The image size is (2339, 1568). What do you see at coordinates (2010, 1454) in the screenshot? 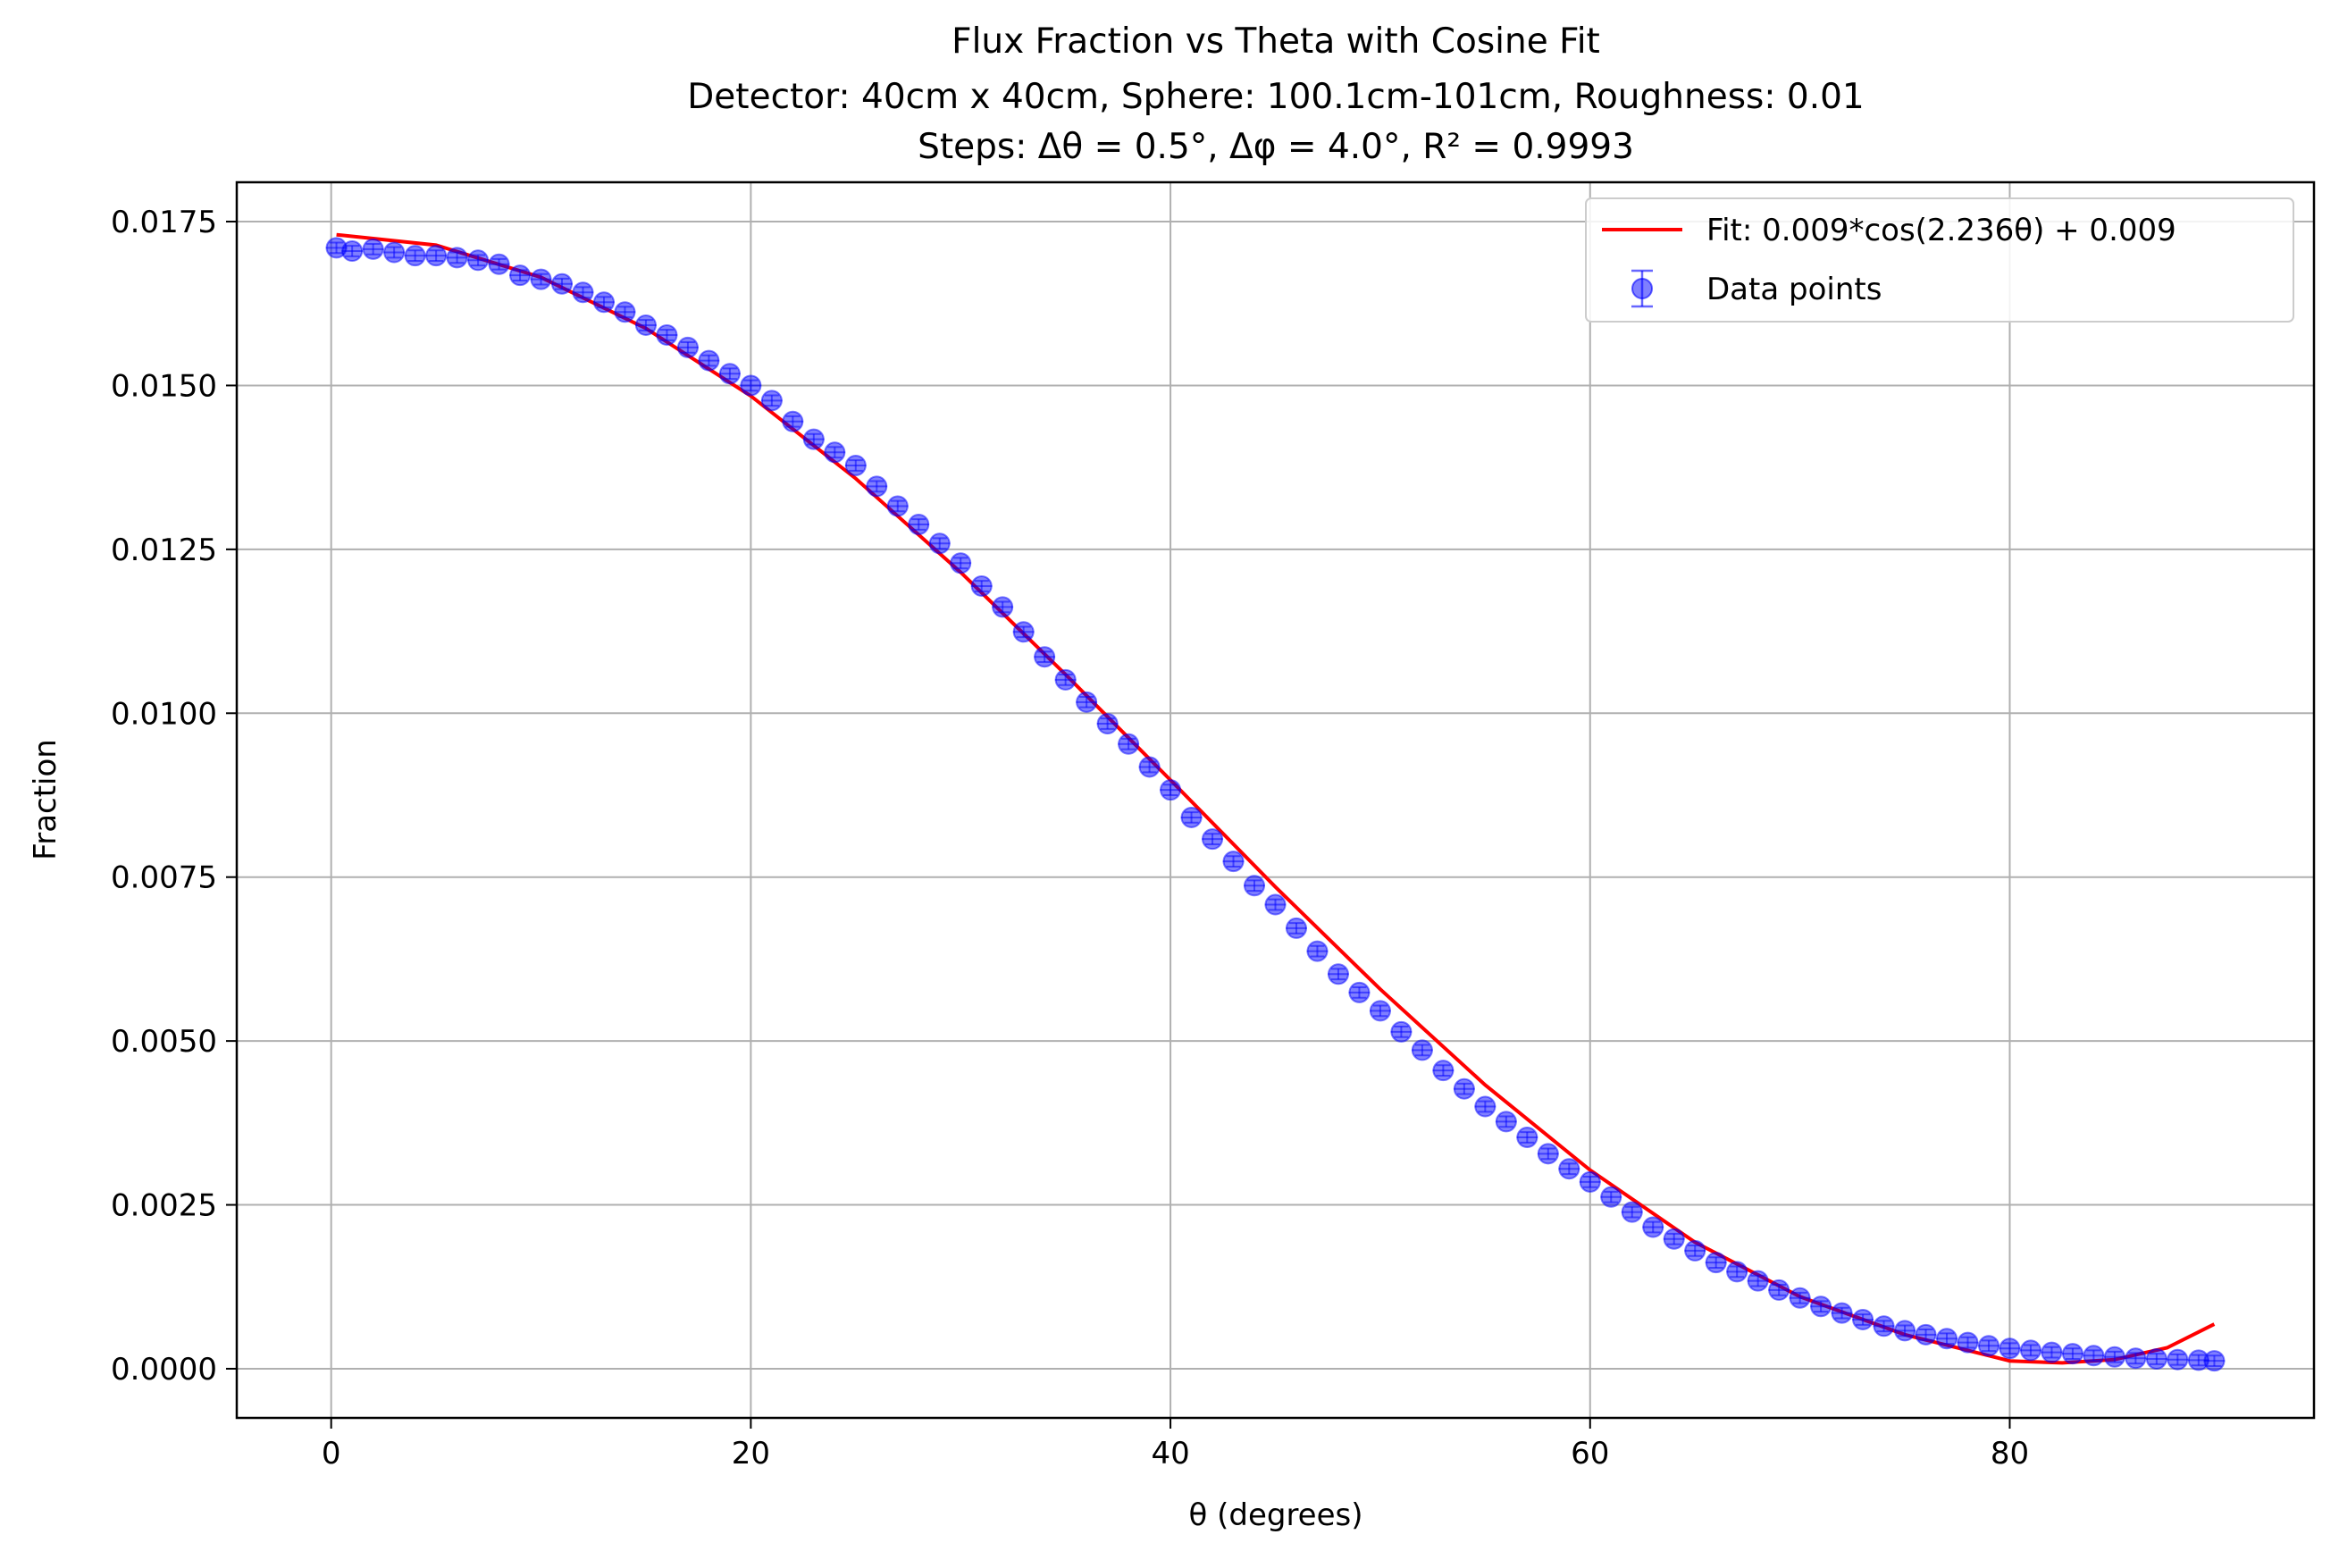
I see `x-tick-label: 80` at bounding box center [2010, 1454].